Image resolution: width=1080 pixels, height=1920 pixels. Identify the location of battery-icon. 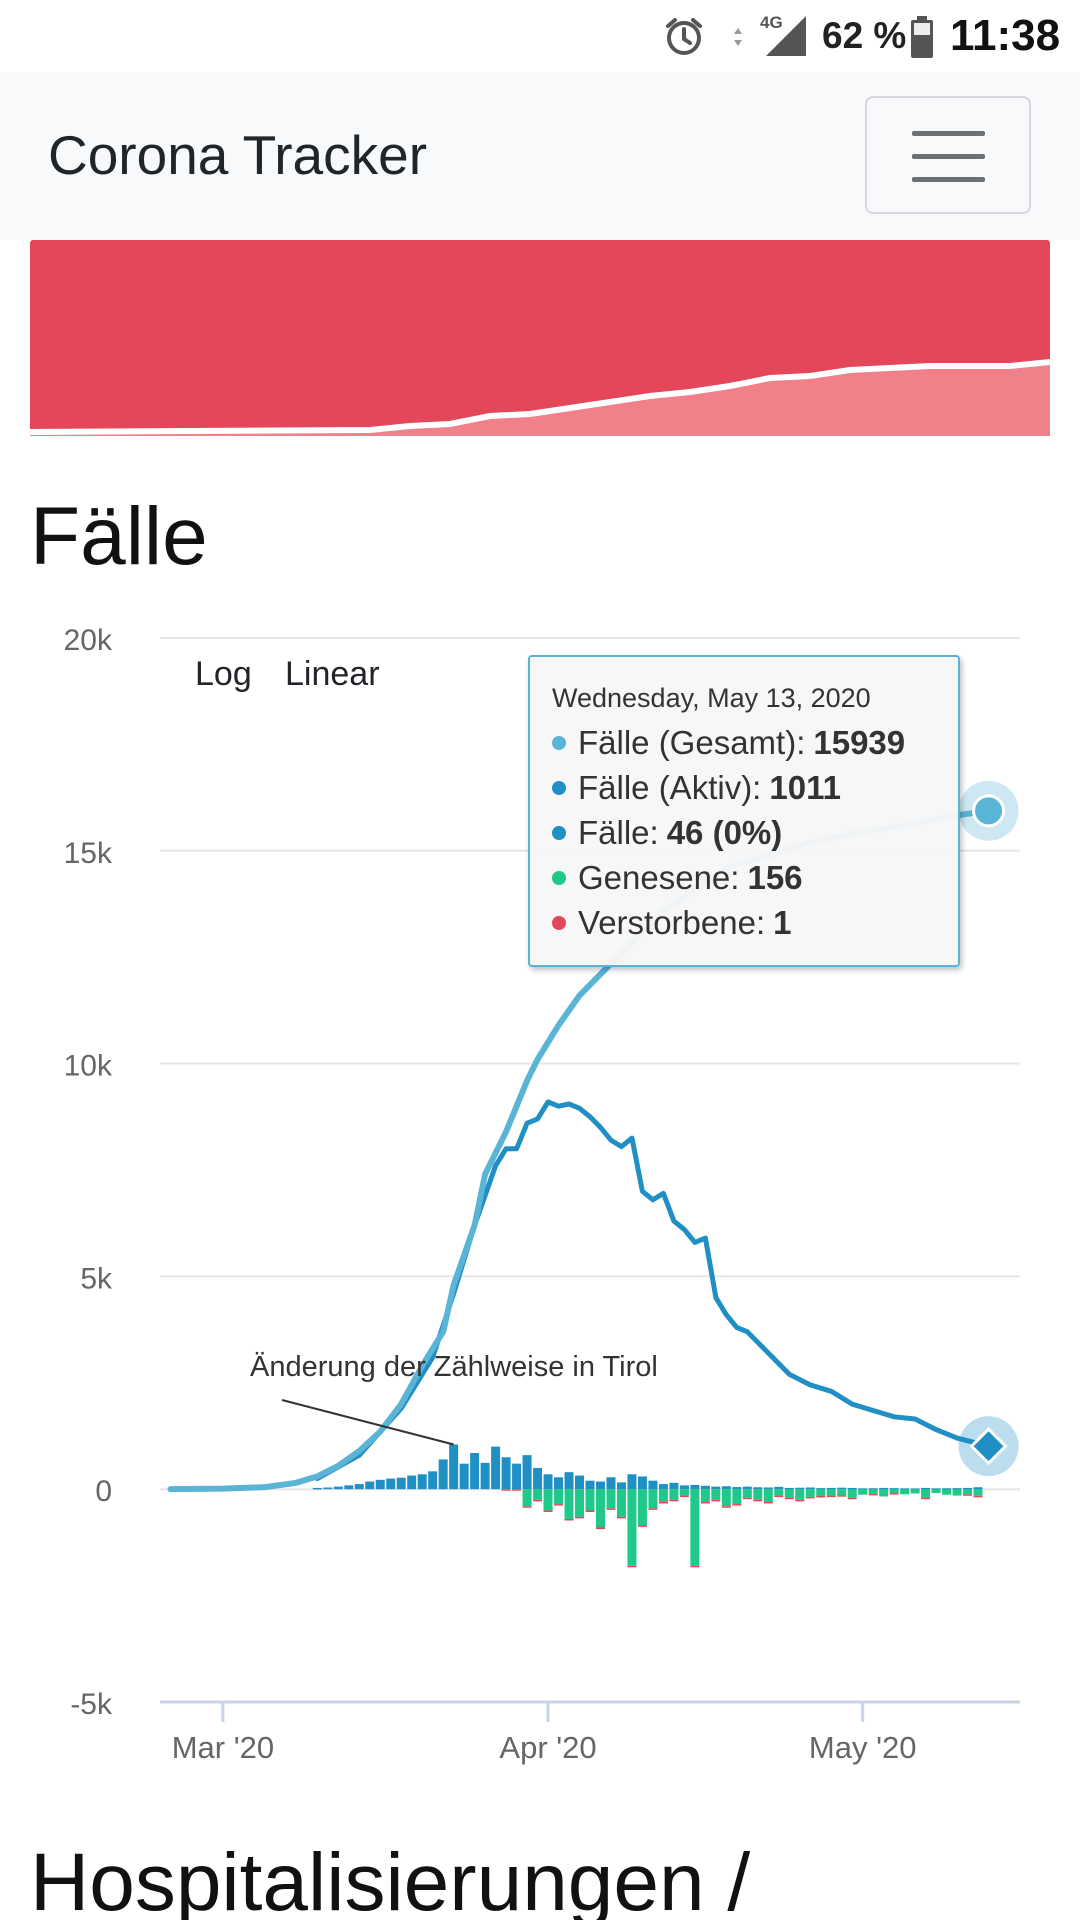
(922, 36).